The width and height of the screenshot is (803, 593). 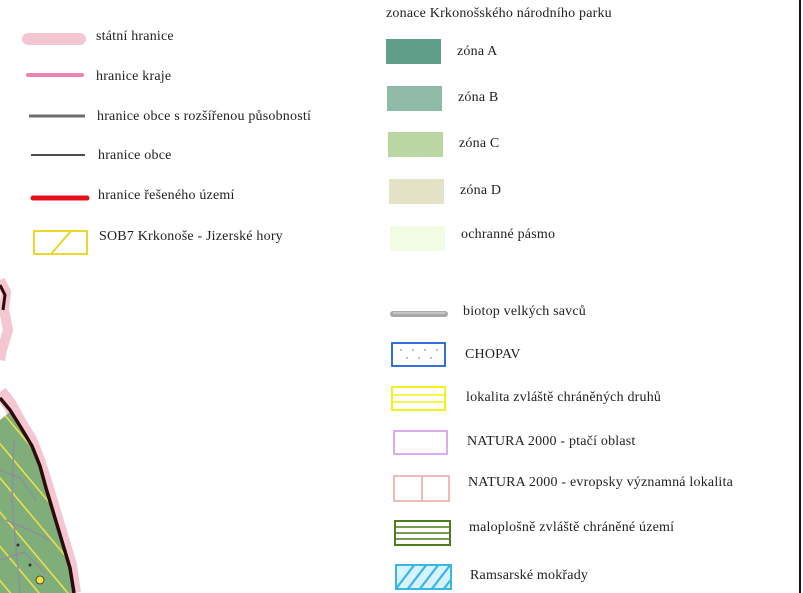 I want to click on legend-label: NATURA 2000 - ptačí oblast, so click(x=551, y=441).